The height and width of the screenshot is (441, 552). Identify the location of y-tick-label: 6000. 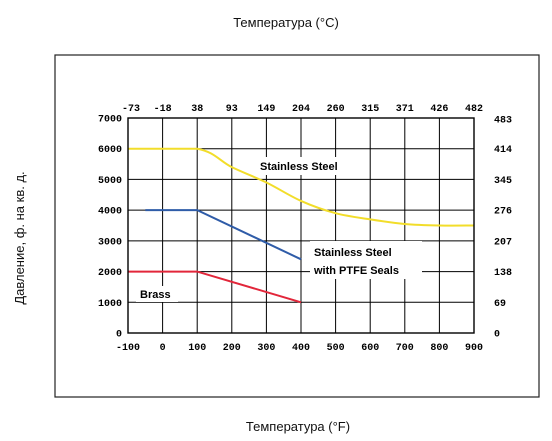
(110, 150).